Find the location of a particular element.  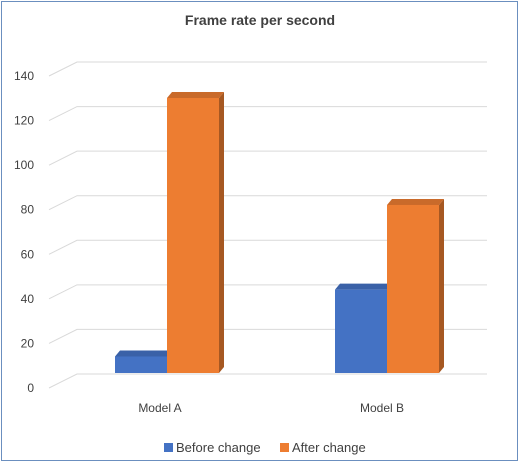

y-tick-label: 100 is located at coordinates (24, 165).